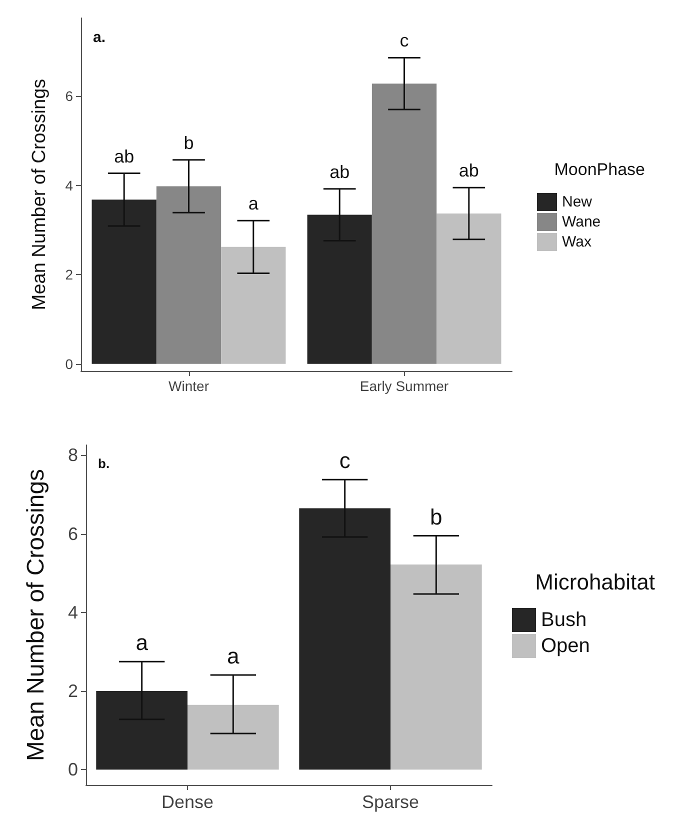 The height and width of the screenshot is (814, 675). What do you see at coordinates (73, 455) in the screenshot?
I see `y-tick-label: 8` at bounding box center [73, 455].